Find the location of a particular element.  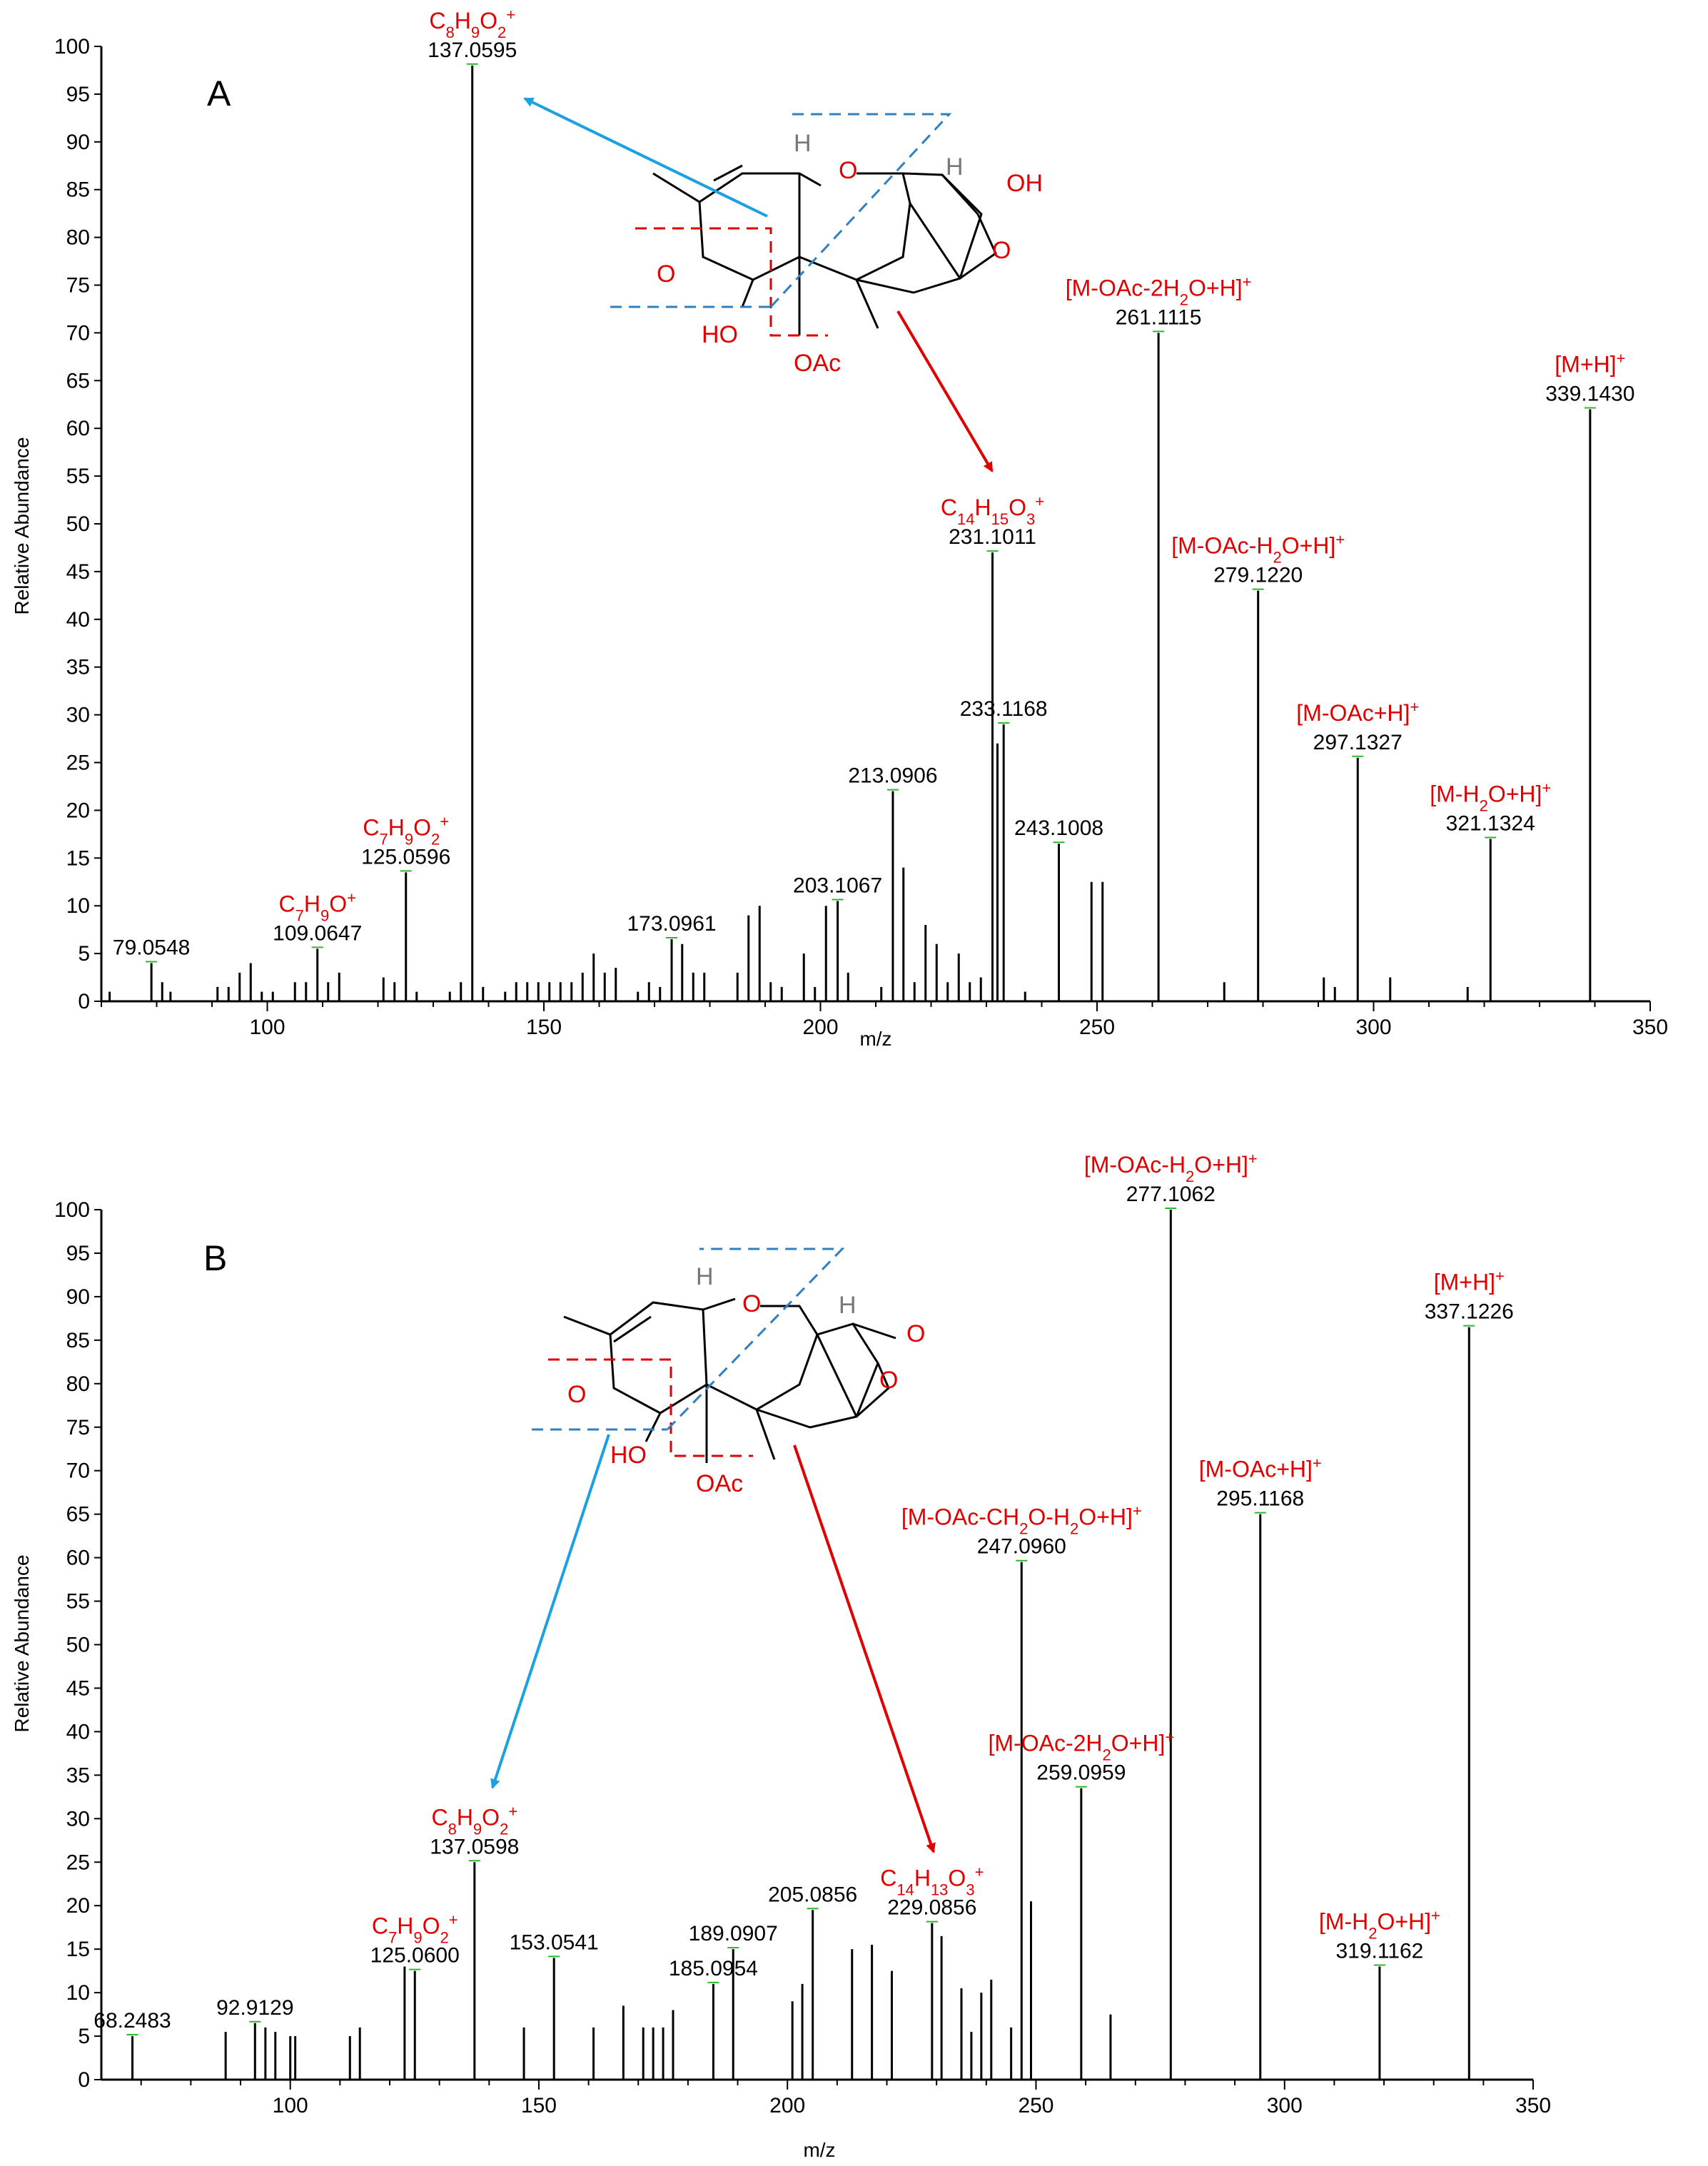

structure-a is located at coordinates (825, 249).